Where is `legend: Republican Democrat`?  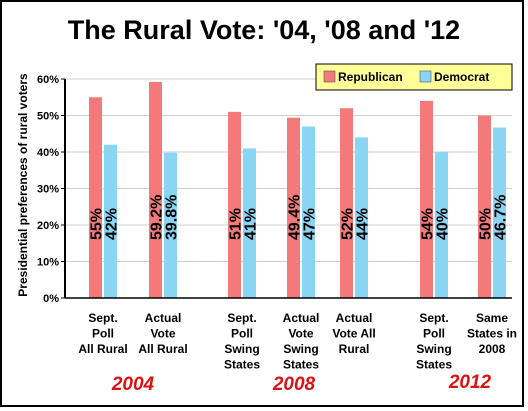 legend: Republican Democrat is located at coordinates (414, 77).